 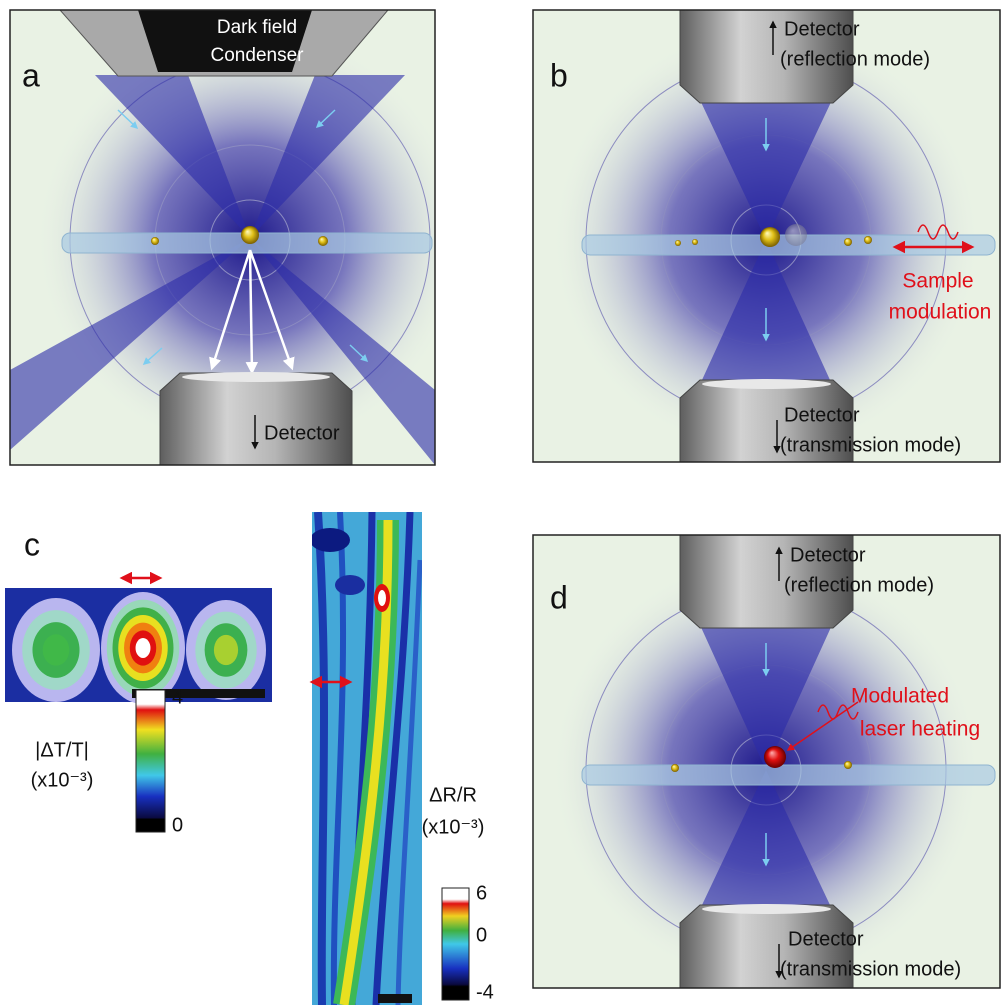 I want to click on condenser-core, so click(x=225, y=41).